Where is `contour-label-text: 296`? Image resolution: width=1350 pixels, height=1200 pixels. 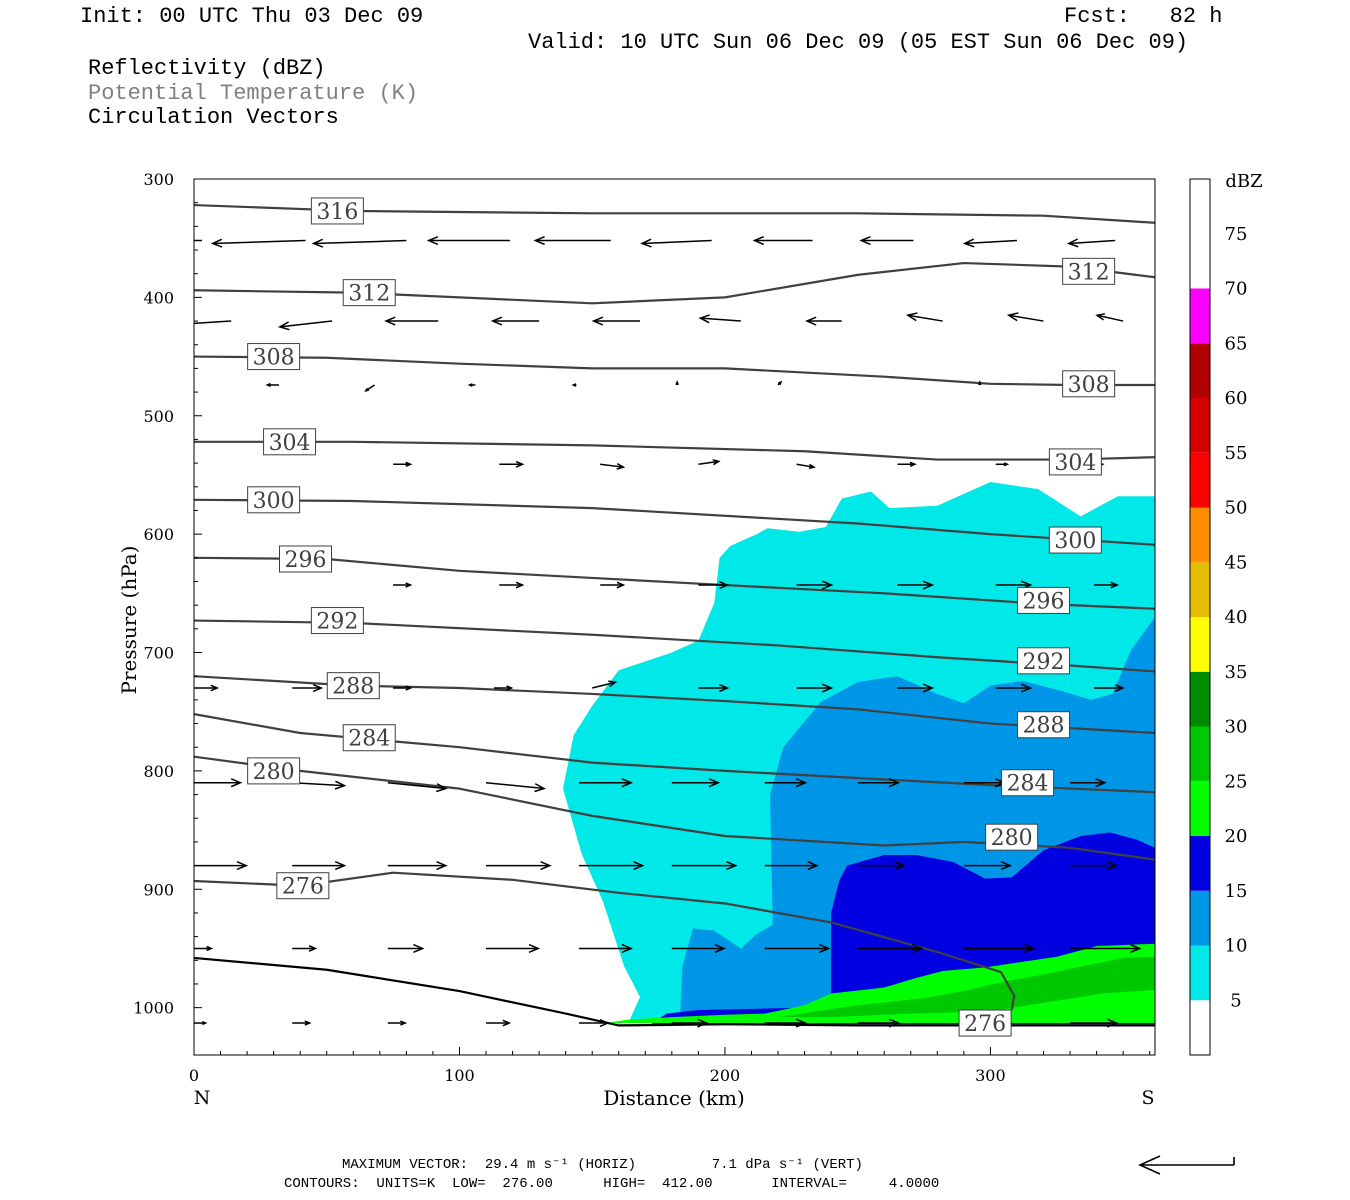
contour-label-text: 296 is located at coordinates (305, 560).